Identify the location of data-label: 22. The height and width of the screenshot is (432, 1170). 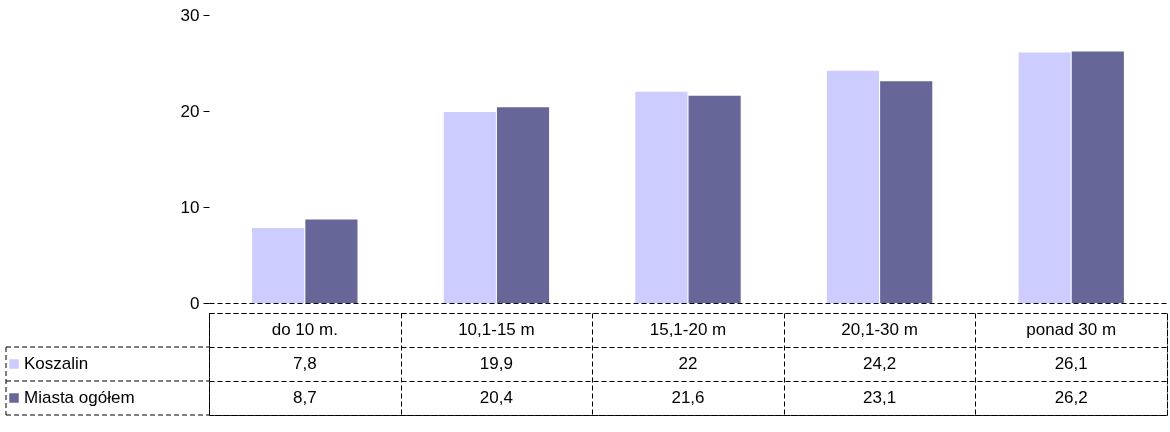
(688, 363).